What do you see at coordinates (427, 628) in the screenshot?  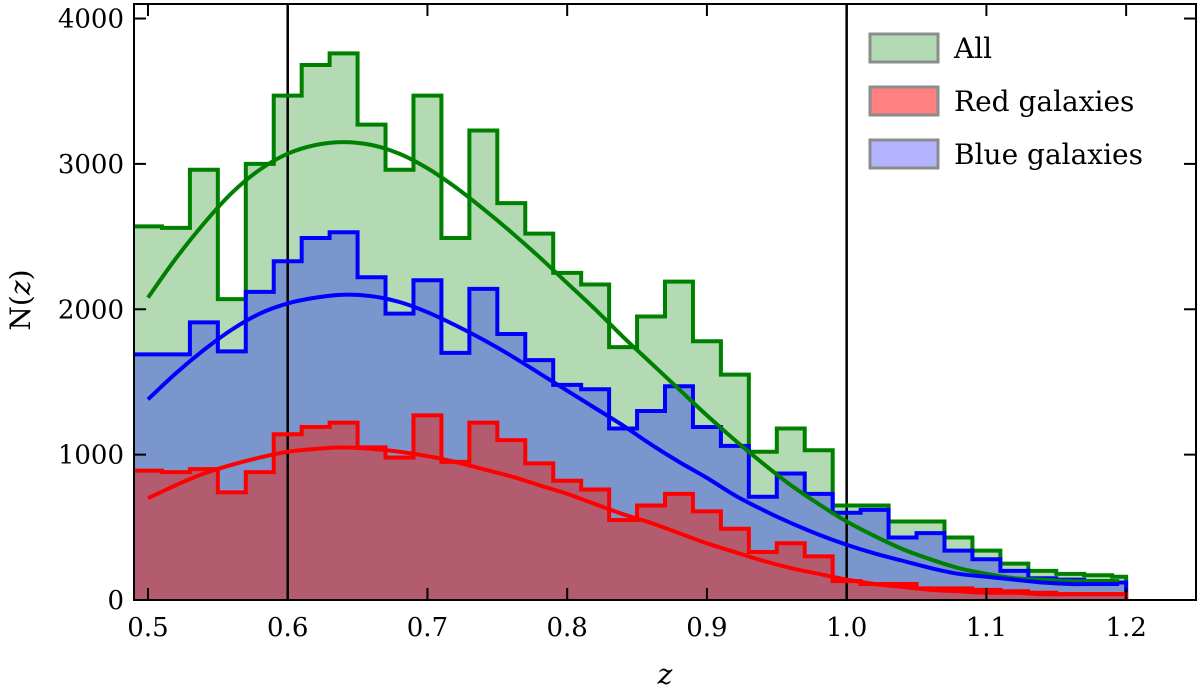 I see `x-tick-label: 0.7` at bounding box center [427, 628].